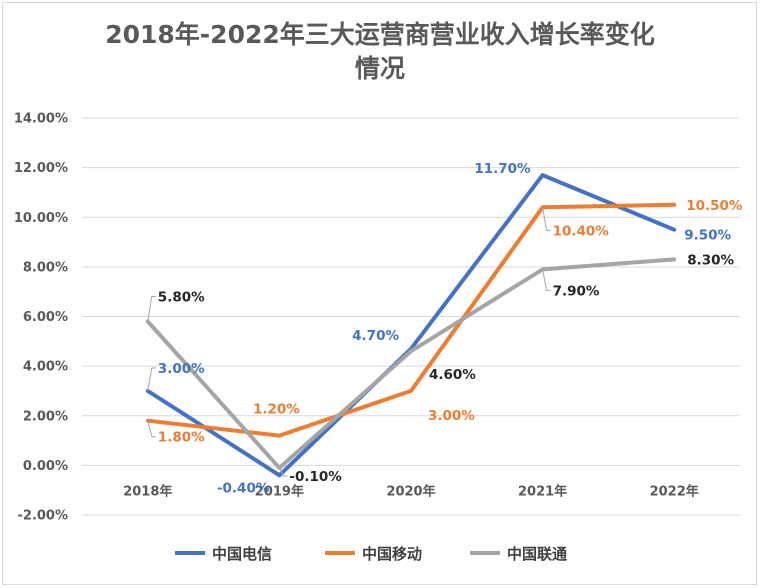  What do you see at coordinates (45, 416) in the screenshot?
I see `y-tick-label: 2.00%` at bounding box center [45, 416].